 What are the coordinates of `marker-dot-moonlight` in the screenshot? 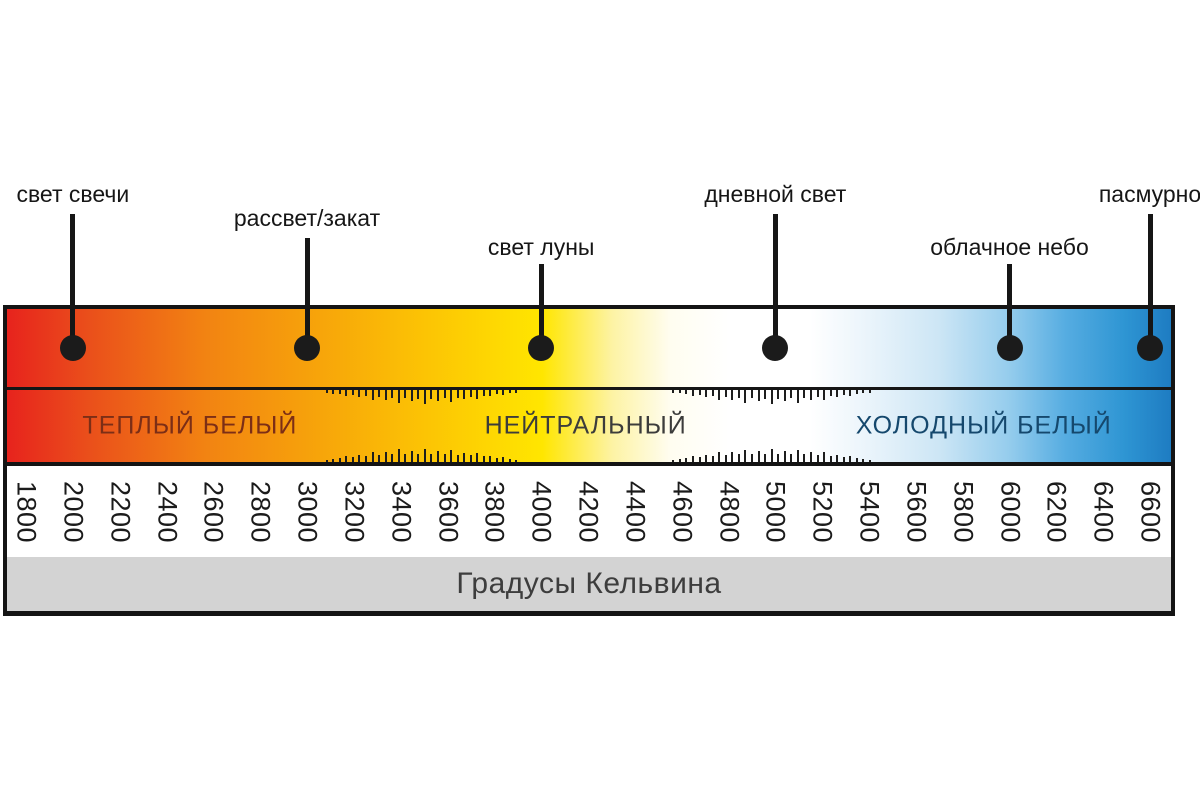 It's located at (541, 348).